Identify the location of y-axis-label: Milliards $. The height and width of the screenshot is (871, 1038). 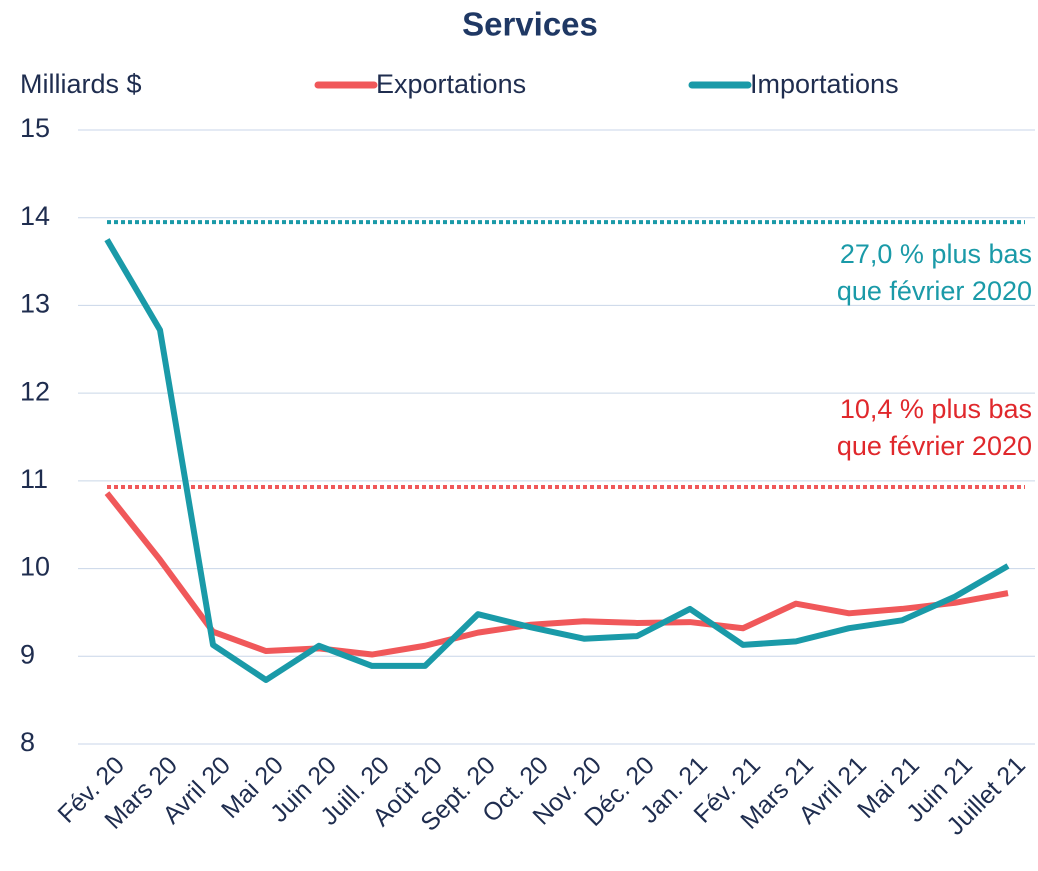
(81, 84).